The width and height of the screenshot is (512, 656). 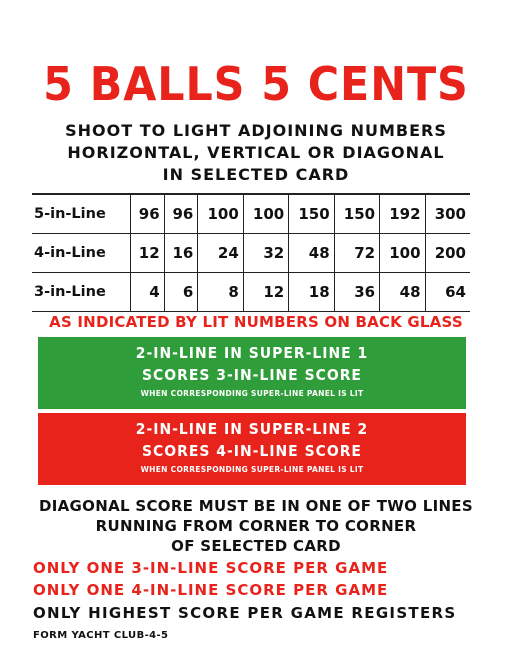 I want to click on score-cell: 24, so click(x=220, y=253).